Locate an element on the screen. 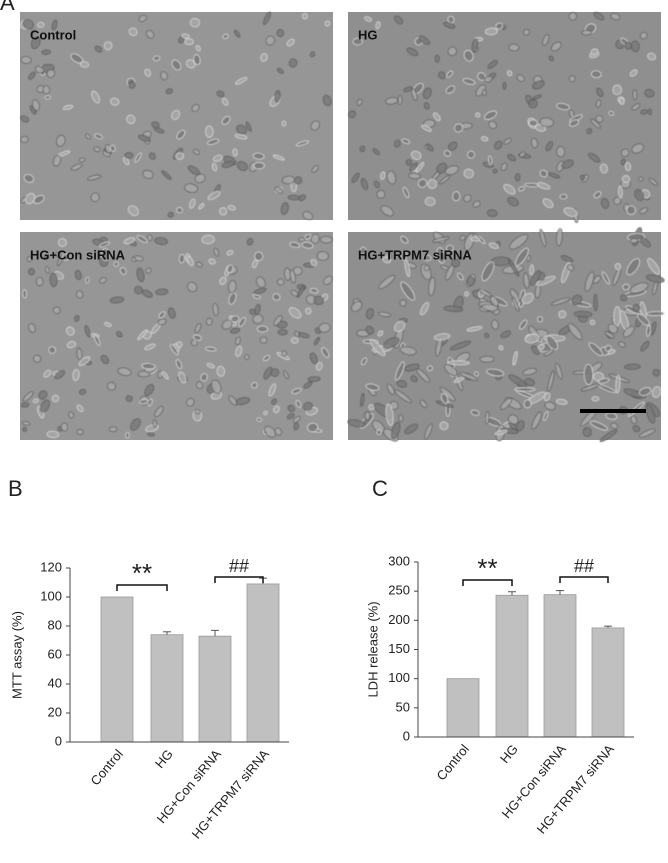 The height and width of the screenshot is (863, 668). y-axis-label: MTT assay (%) is located at coordinates (16, 655).